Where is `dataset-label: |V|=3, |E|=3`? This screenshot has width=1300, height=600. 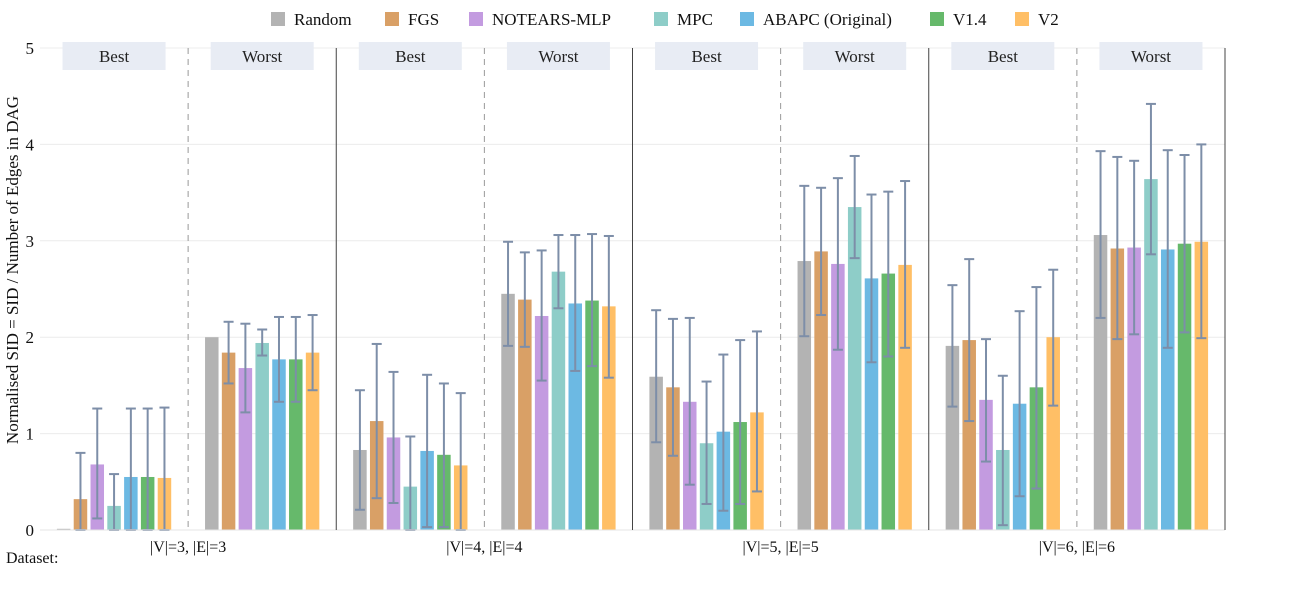 dataset-label: |V|=3, |E|=3 is located at coordinates (188, 547).